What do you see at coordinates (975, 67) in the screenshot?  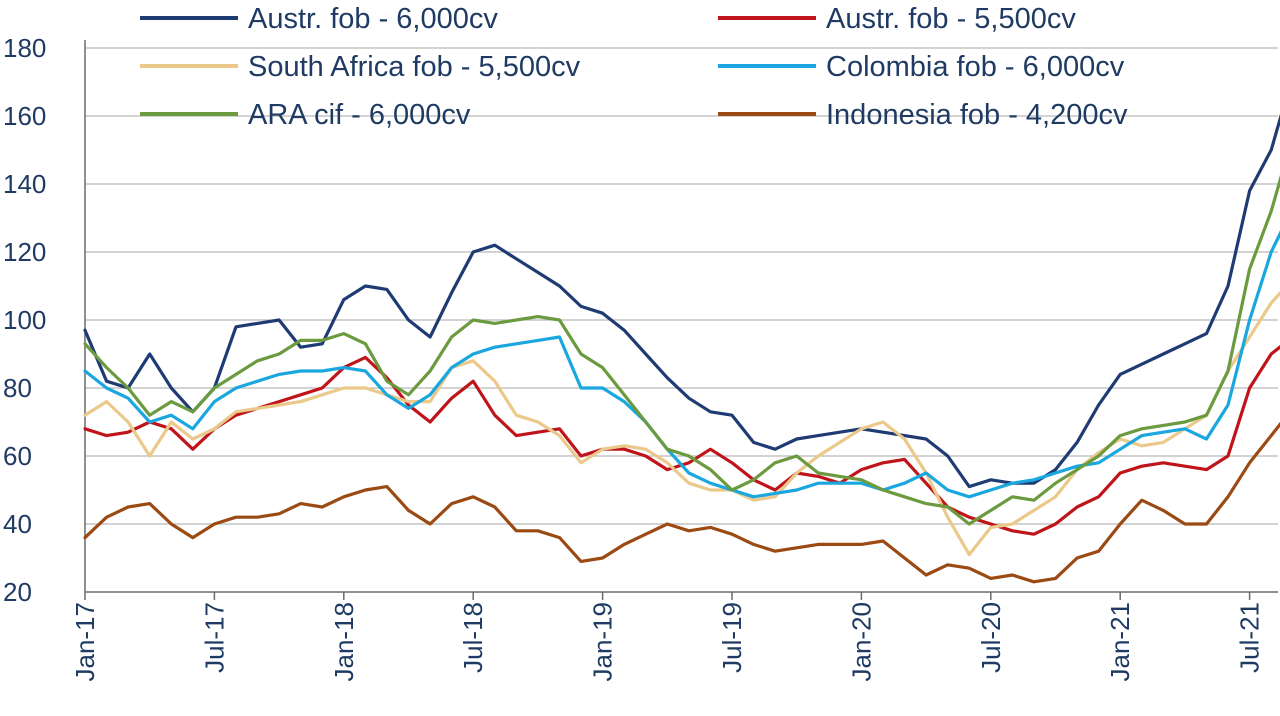 I see `legend-label-4: Colombia fob - 6,000cv` at bounding box center [975, 67].